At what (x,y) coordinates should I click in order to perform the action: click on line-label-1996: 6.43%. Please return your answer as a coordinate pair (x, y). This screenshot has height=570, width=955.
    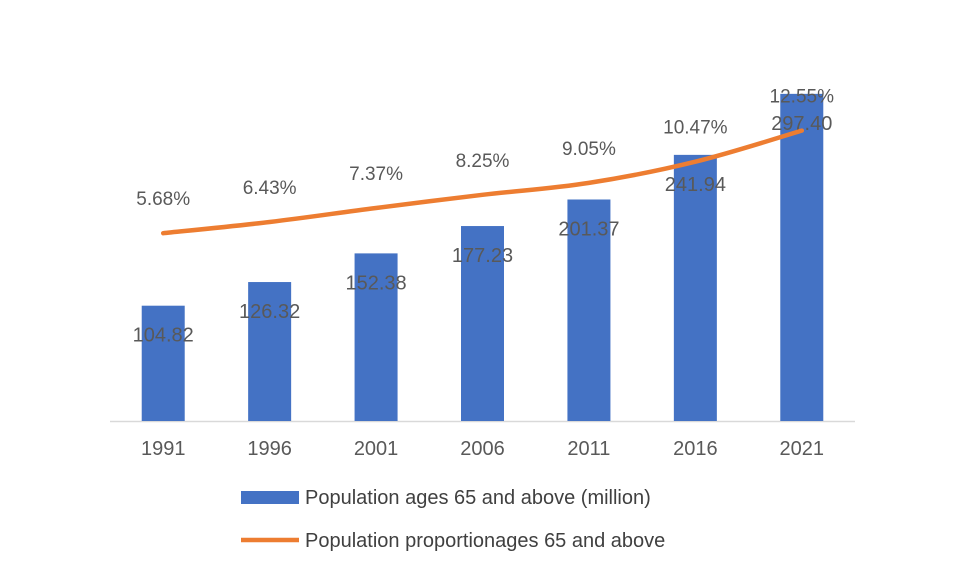
    Looking at the image, I should click on (270, 188).